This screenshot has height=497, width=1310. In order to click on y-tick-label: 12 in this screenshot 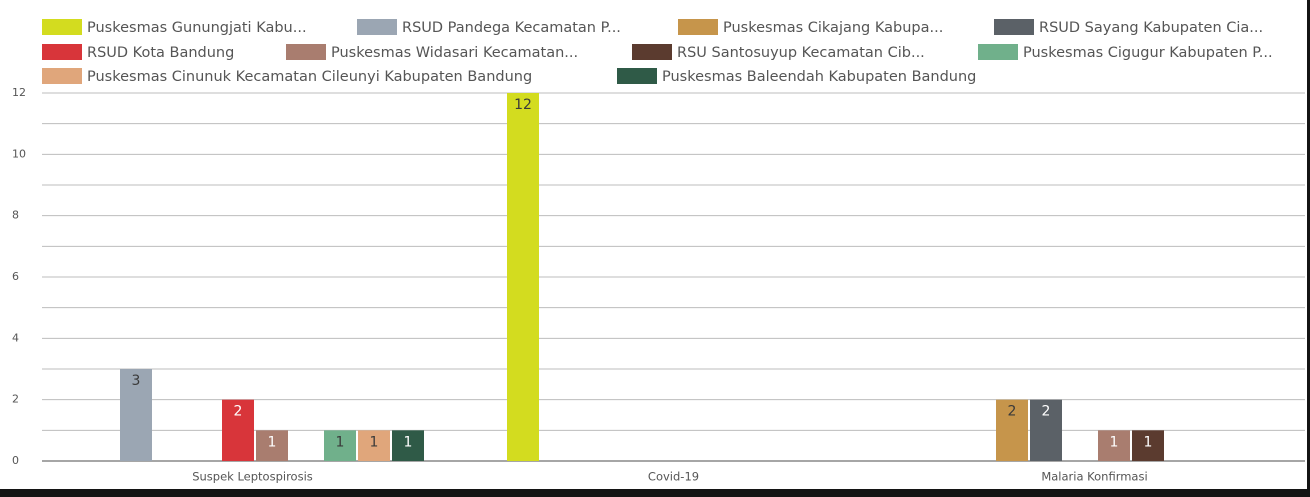, I will do `click(19, 92)`.